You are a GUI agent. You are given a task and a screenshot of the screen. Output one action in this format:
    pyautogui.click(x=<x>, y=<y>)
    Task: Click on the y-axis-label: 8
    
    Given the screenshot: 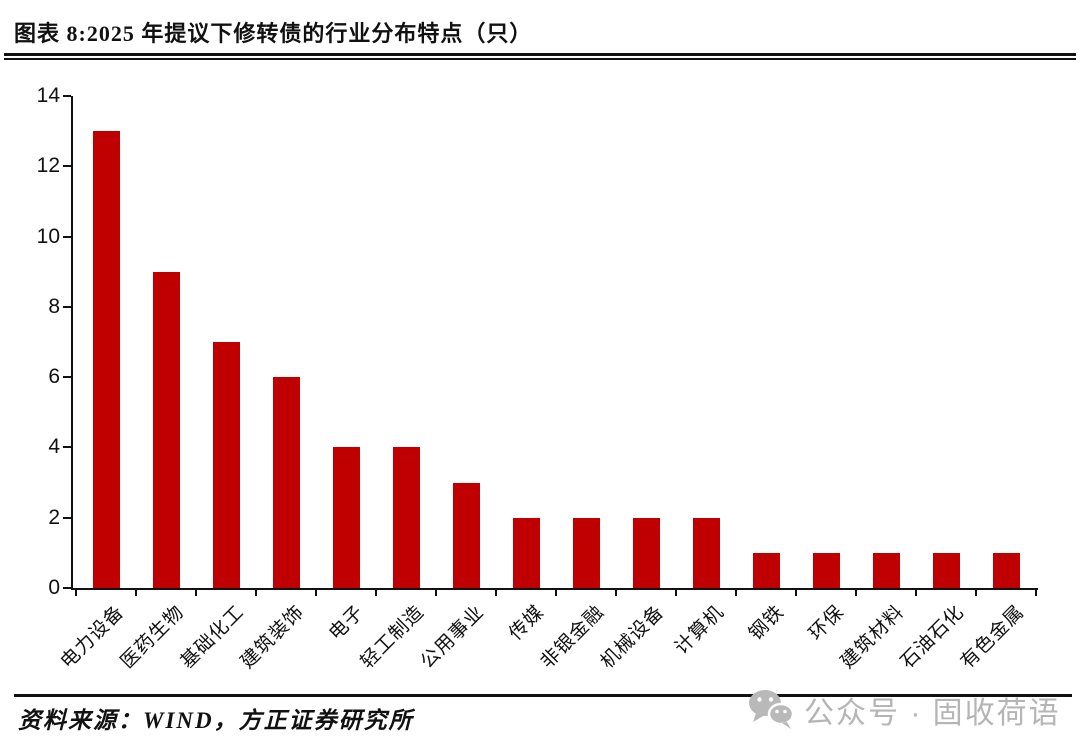 What is the action you would take?
    pyautogui.click(x=54, y=306)
    